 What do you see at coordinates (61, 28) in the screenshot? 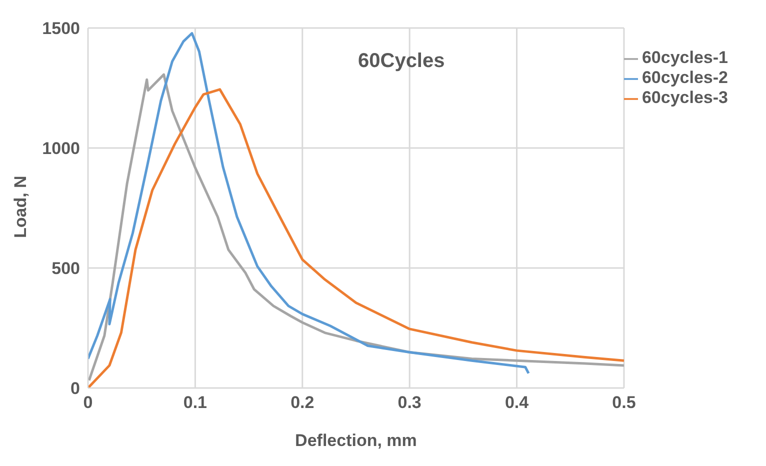
I see `y-tick-label: 1500` at bounding box center [61, 28].